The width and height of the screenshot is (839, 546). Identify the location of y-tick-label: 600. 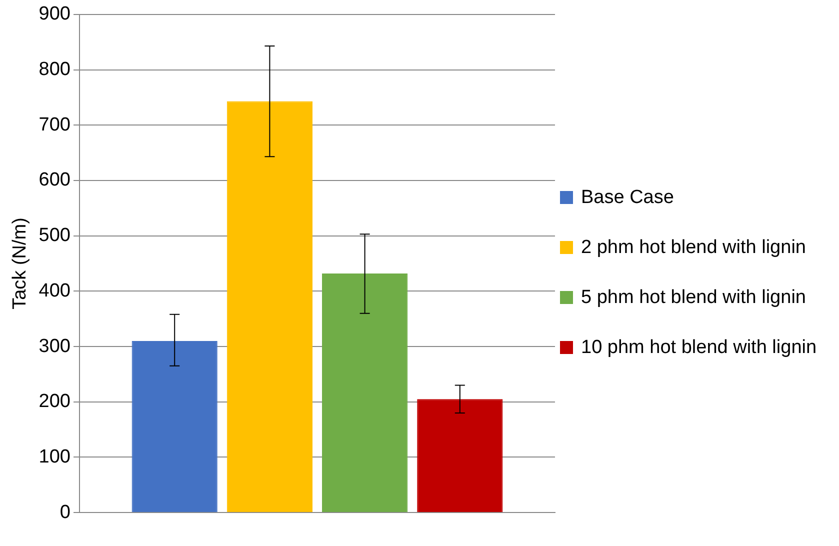
(54, 180).